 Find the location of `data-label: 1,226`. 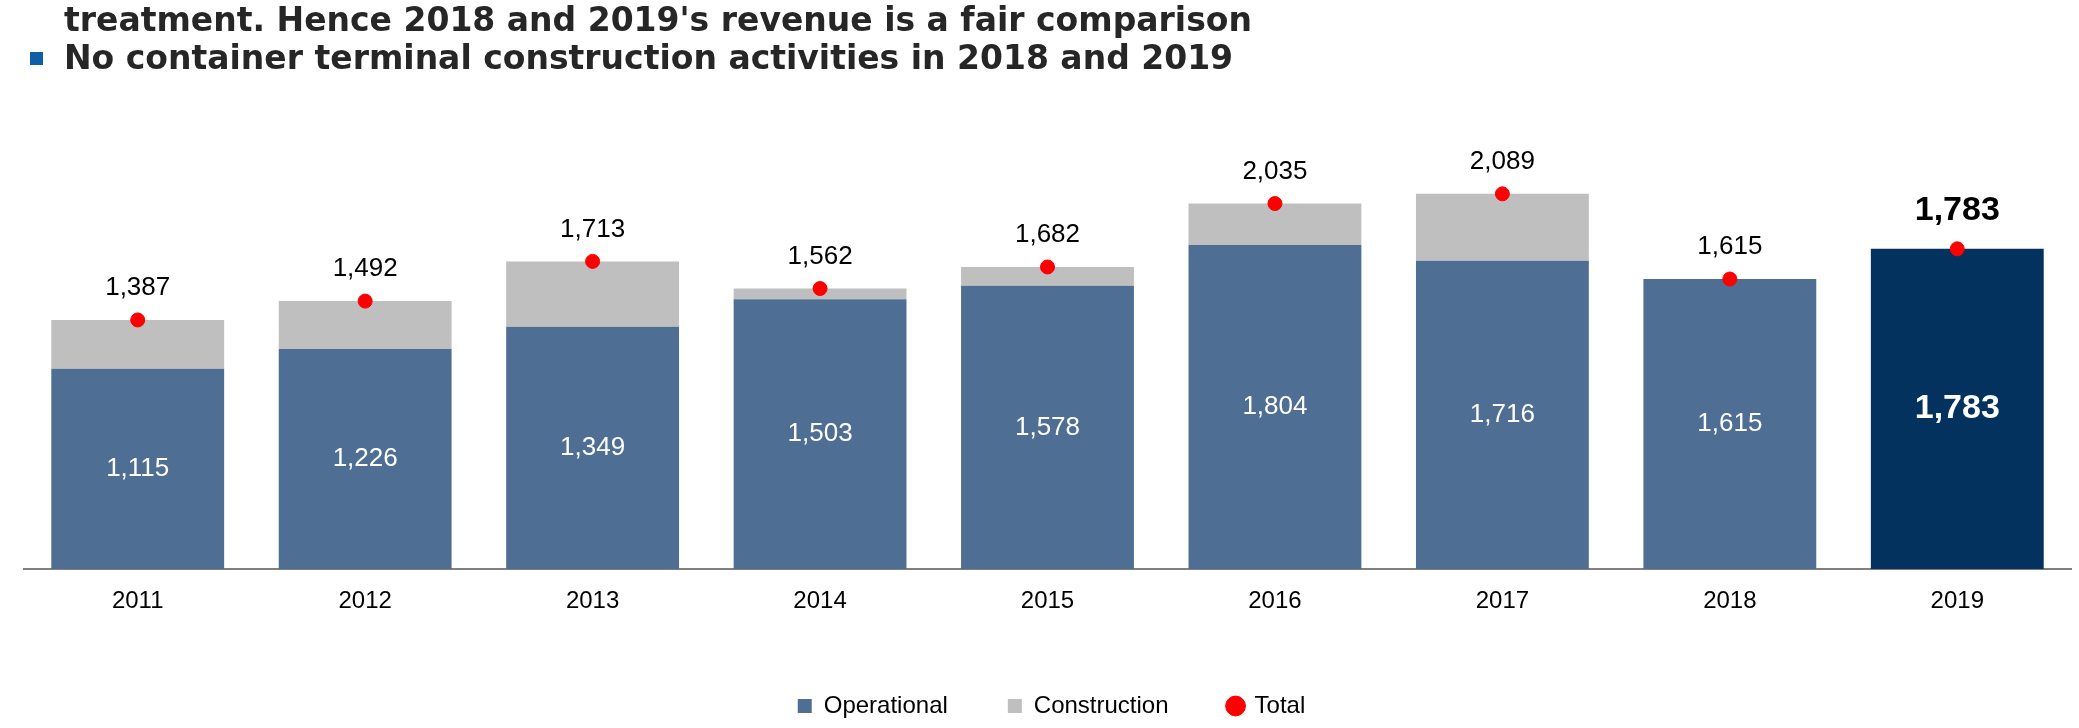

data-label: 1,226 is located at coordinates (365, 457).